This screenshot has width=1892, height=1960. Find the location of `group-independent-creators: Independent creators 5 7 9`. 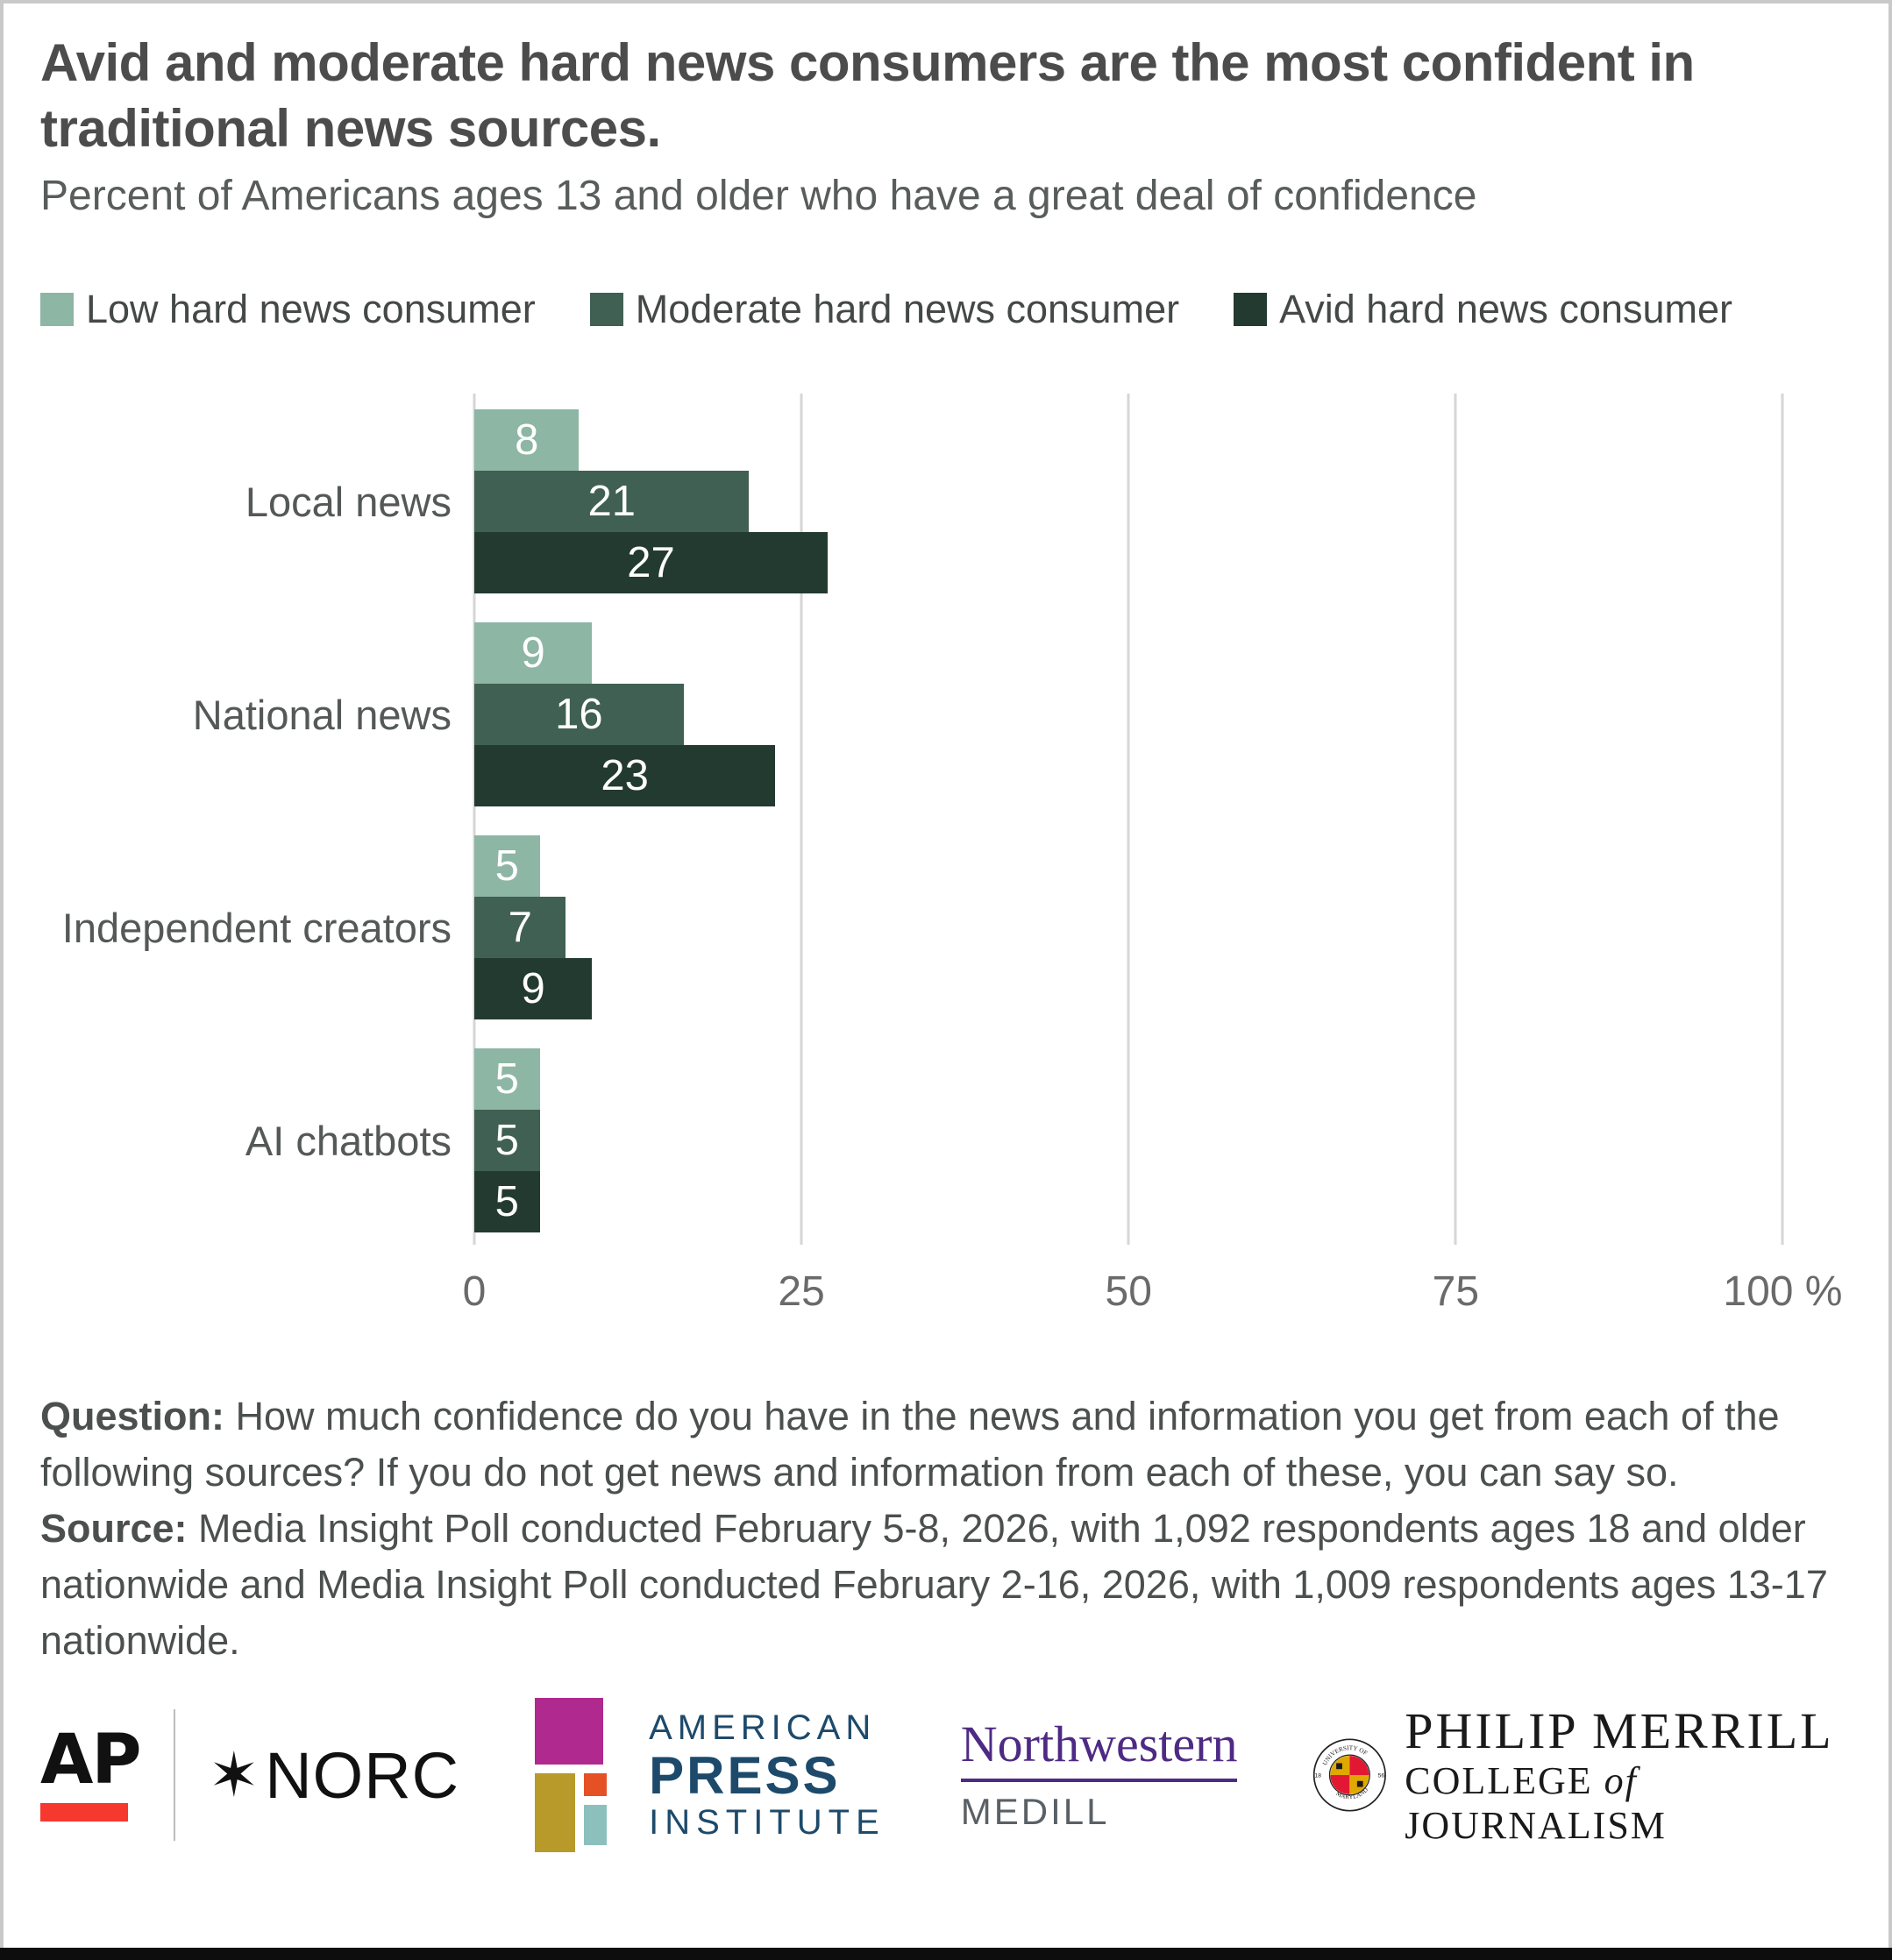

group-independent-creators: Independent creators 5 7 9 is located at coordinates (957, 927).